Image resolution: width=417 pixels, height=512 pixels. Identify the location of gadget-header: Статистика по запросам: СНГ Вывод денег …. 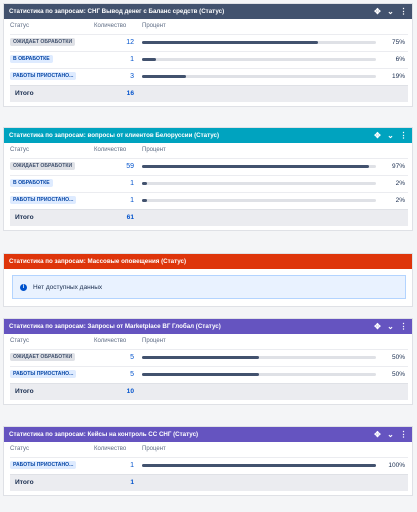
(208, 11).